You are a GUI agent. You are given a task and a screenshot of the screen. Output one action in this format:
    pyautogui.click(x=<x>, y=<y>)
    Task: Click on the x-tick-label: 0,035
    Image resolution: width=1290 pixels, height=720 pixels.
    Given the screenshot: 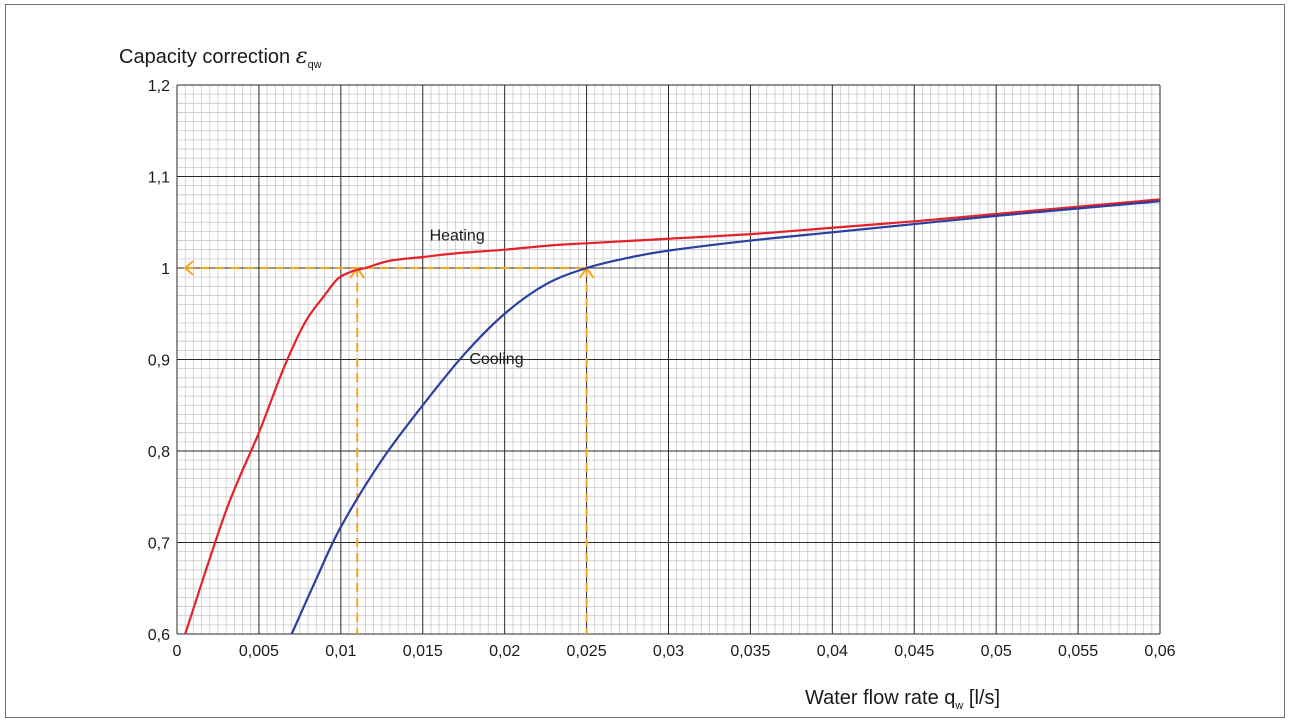 What is the action you would take?
    pyautogui.click(x=750, y=651)
    